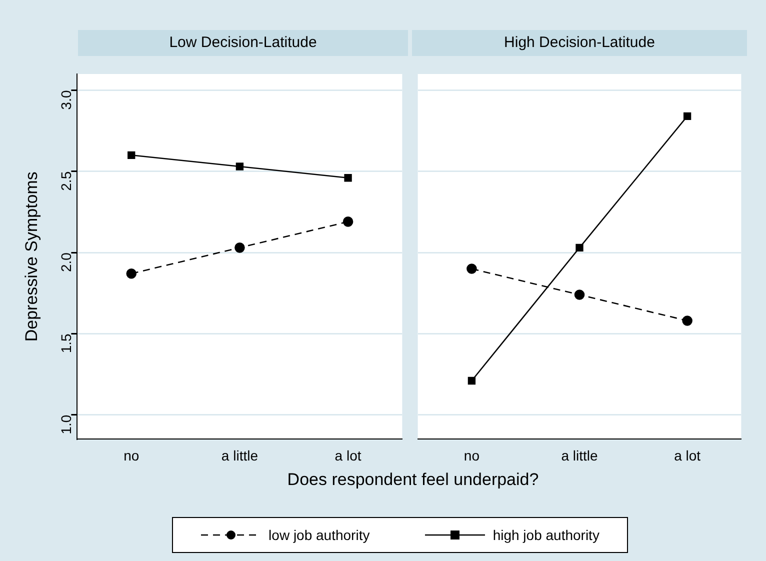 The width and height of the screenshot is (766, 561). Describe the element at coordinates (66, 343) in the screenshot. I see `y-tick-label: 1.5` at that location.